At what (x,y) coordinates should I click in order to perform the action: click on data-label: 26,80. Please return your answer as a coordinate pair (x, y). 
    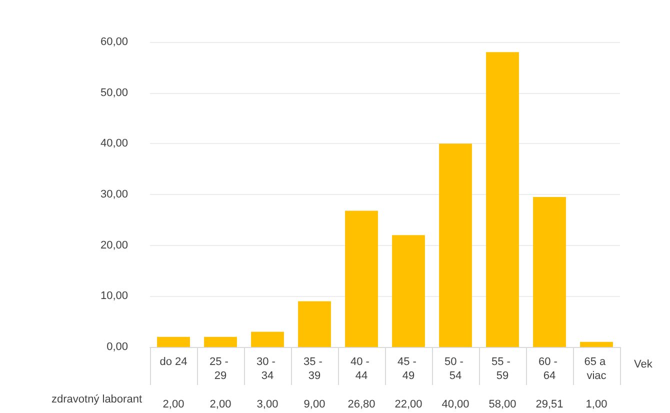
    Looking at the image, I should click on (362, 404).